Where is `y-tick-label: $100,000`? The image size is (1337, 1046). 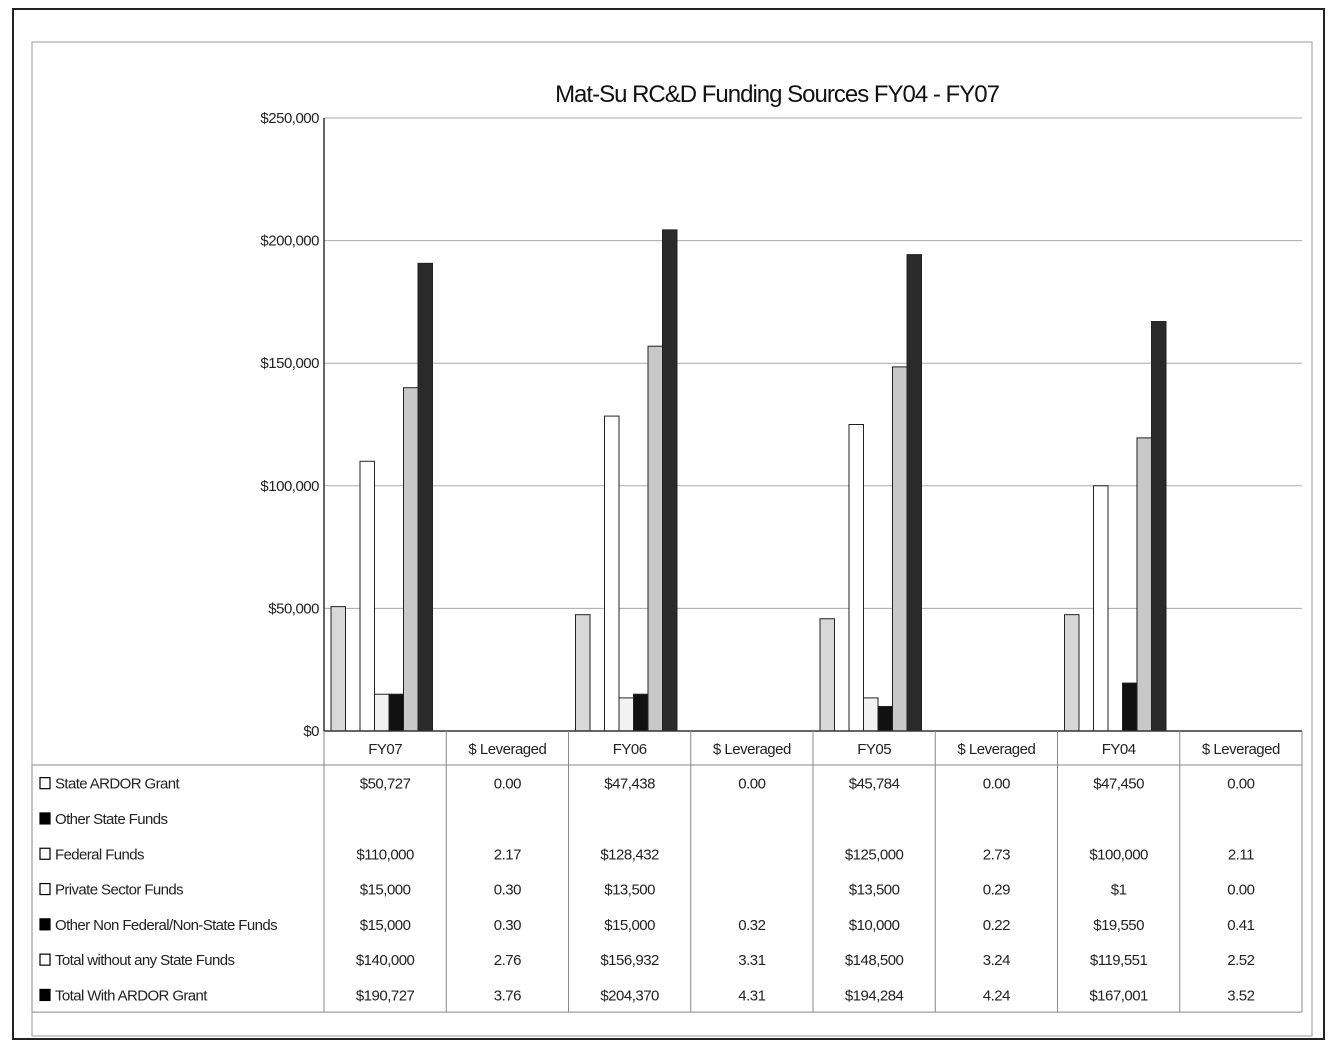
y-tick-label: $100,000 is located at coordinates (289, 486).